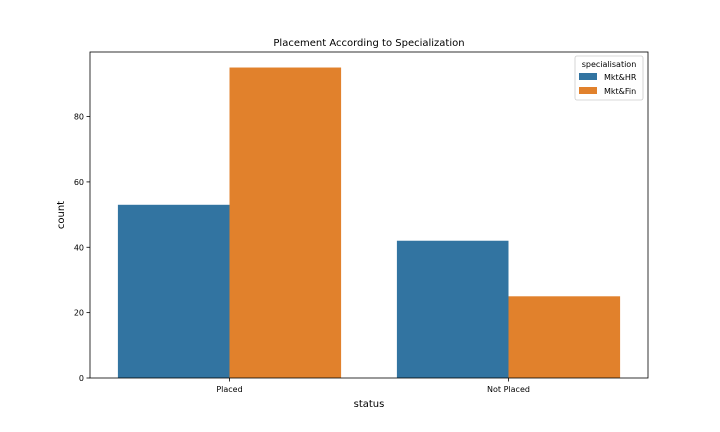 The width and height of the screenshot is (720, 432). Describe the element at coordinates (452, 309) in the screenshot. I see `bar-mkt-hr-not-placed` at that location.